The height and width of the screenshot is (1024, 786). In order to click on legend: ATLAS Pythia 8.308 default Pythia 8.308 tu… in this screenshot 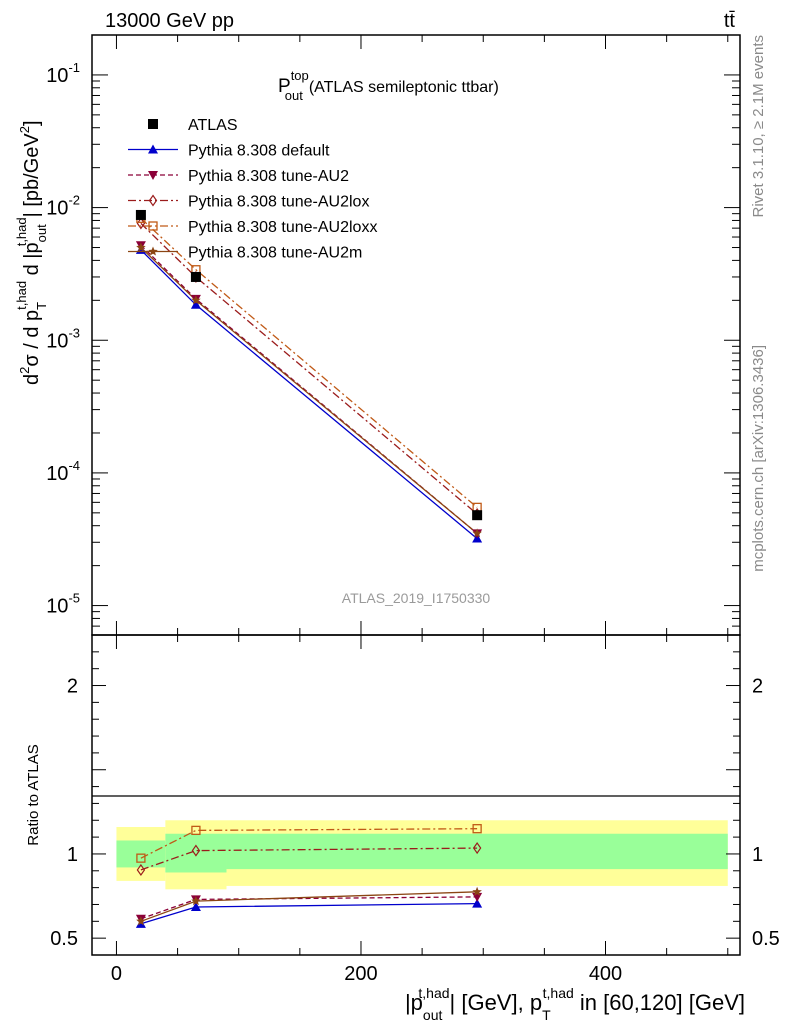, I will do `click(252, 189)`.